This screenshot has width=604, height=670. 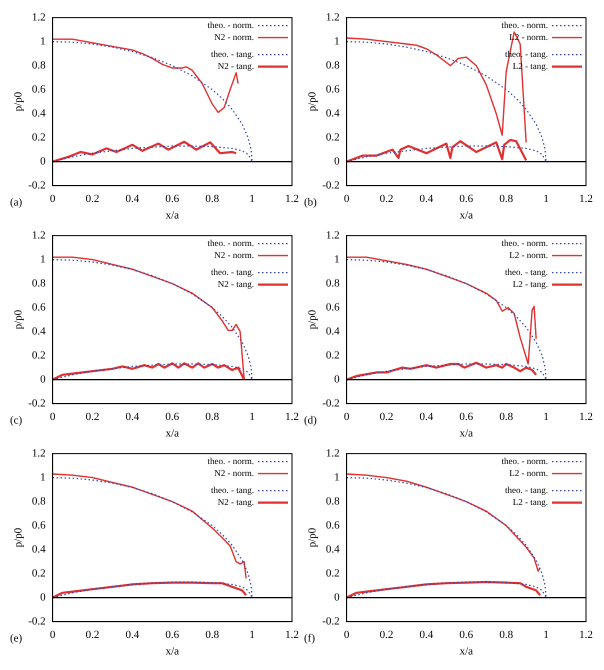 I want to click on text: (b), so click(x=311, y=202).